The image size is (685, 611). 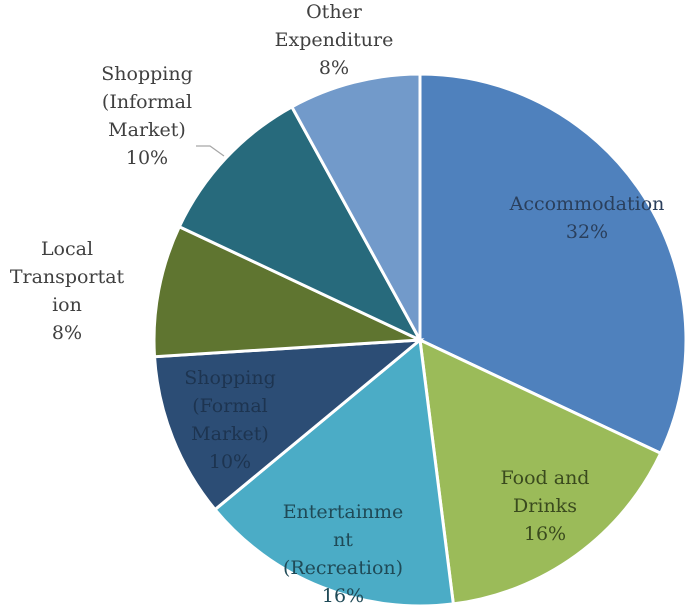 What do you see at coordinates (210, 151) in the screenshot?
I see `leader-line` at bounding box center [210, 151].